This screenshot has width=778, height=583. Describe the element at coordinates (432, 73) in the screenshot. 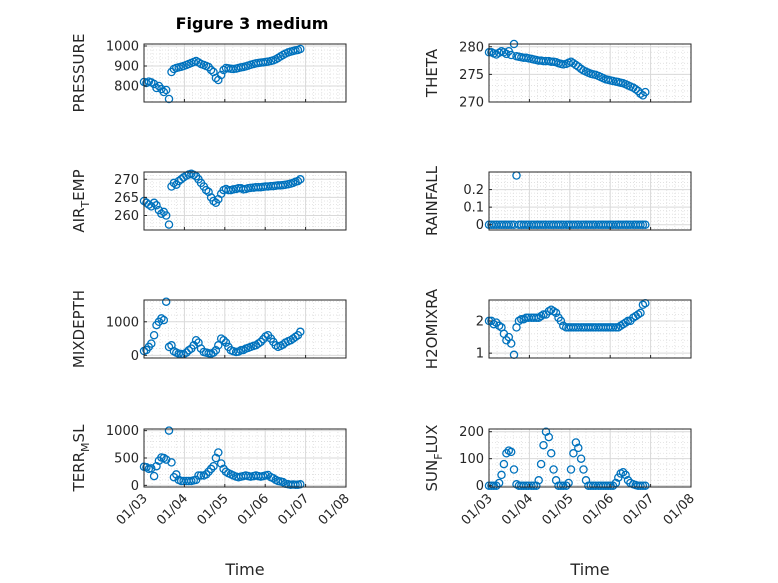

I see `y-axis-label: THETA` at that location.